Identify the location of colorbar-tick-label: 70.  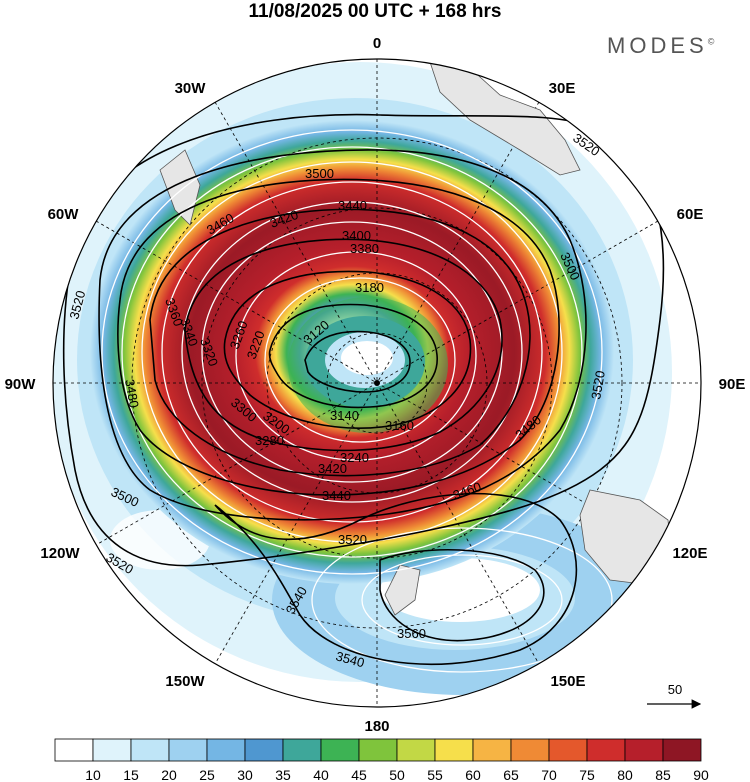
(549, 774).